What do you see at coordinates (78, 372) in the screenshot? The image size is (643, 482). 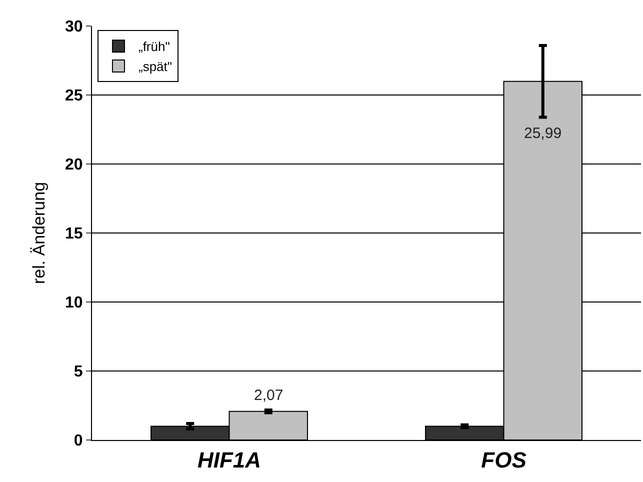 I see `y-tick-label: 5` at bounding box center [78, 372].